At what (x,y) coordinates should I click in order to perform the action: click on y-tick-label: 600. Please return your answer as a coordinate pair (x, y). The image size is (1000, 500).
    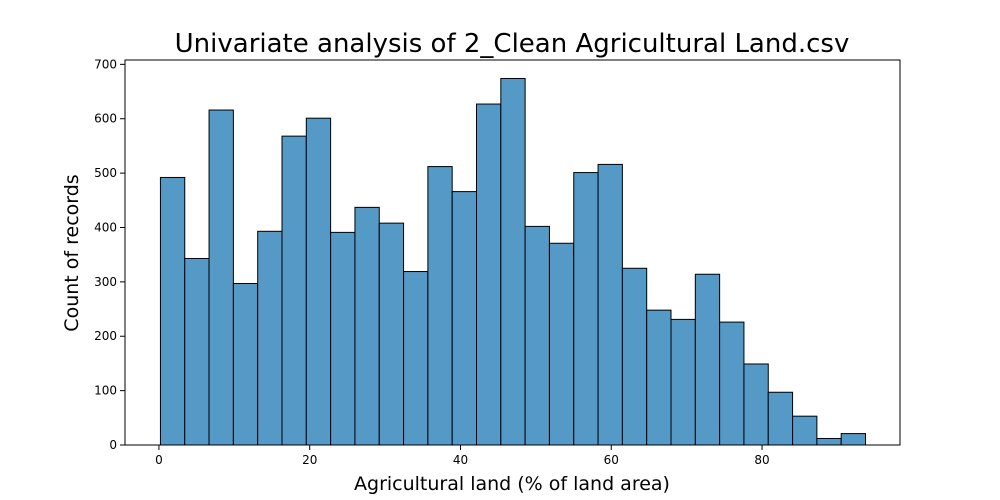
    Looking at the image, I should click on (105, 119).